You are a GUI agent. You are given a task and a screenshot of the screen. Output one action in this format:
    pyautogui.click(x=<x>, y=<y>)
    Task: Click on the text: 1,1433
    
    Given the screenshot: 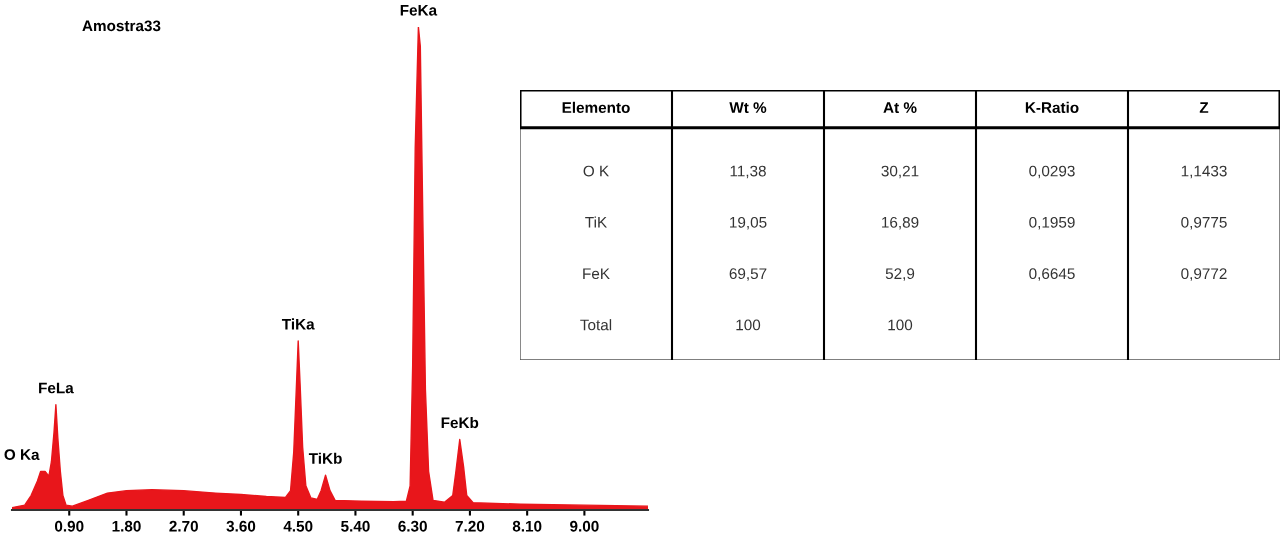 What is the action you would take?
    pyautogui.click(x=1204, y=172)
    